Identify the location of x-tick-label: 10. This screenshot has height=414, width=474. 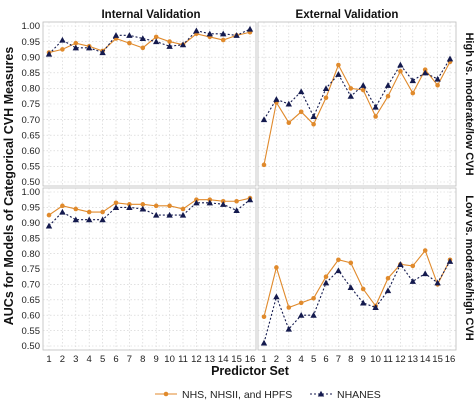
(375, 359).